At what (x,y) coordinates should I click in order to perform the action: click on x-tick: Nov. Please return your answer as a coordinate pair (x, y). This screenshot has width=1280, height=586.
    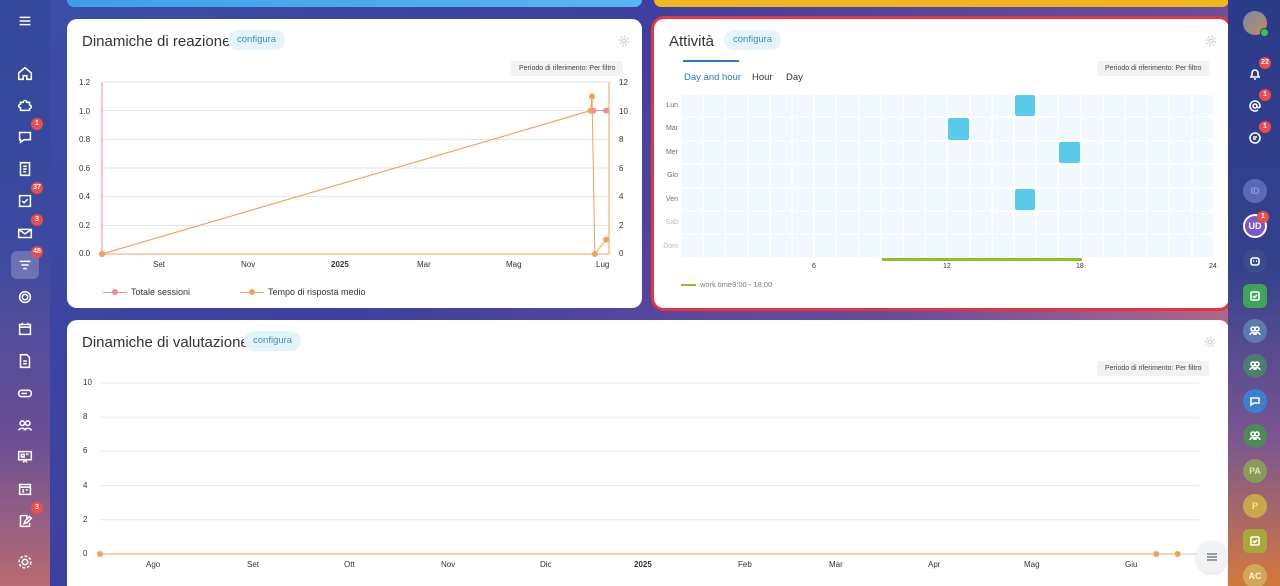
    Looking at the image, I should click on (248, 264).